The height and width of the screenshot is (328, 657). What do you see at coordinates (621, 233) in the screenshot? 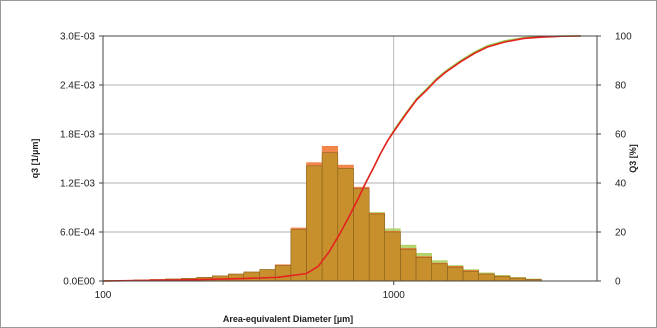
I see `y-right-tick-label: 20` at bounding box center [621, 233].